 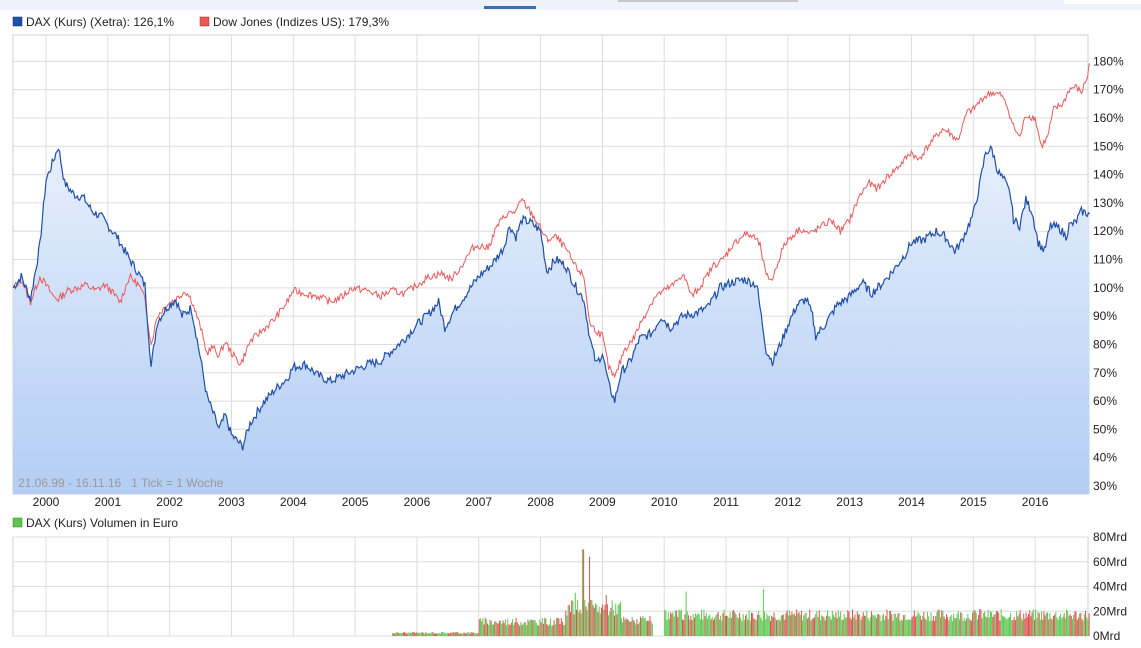 What do you see at coordinates (1110, 537) in the screenshot?
I see `volume-y-tick-label: 80Mrd` at bounding box center [1110, 537].